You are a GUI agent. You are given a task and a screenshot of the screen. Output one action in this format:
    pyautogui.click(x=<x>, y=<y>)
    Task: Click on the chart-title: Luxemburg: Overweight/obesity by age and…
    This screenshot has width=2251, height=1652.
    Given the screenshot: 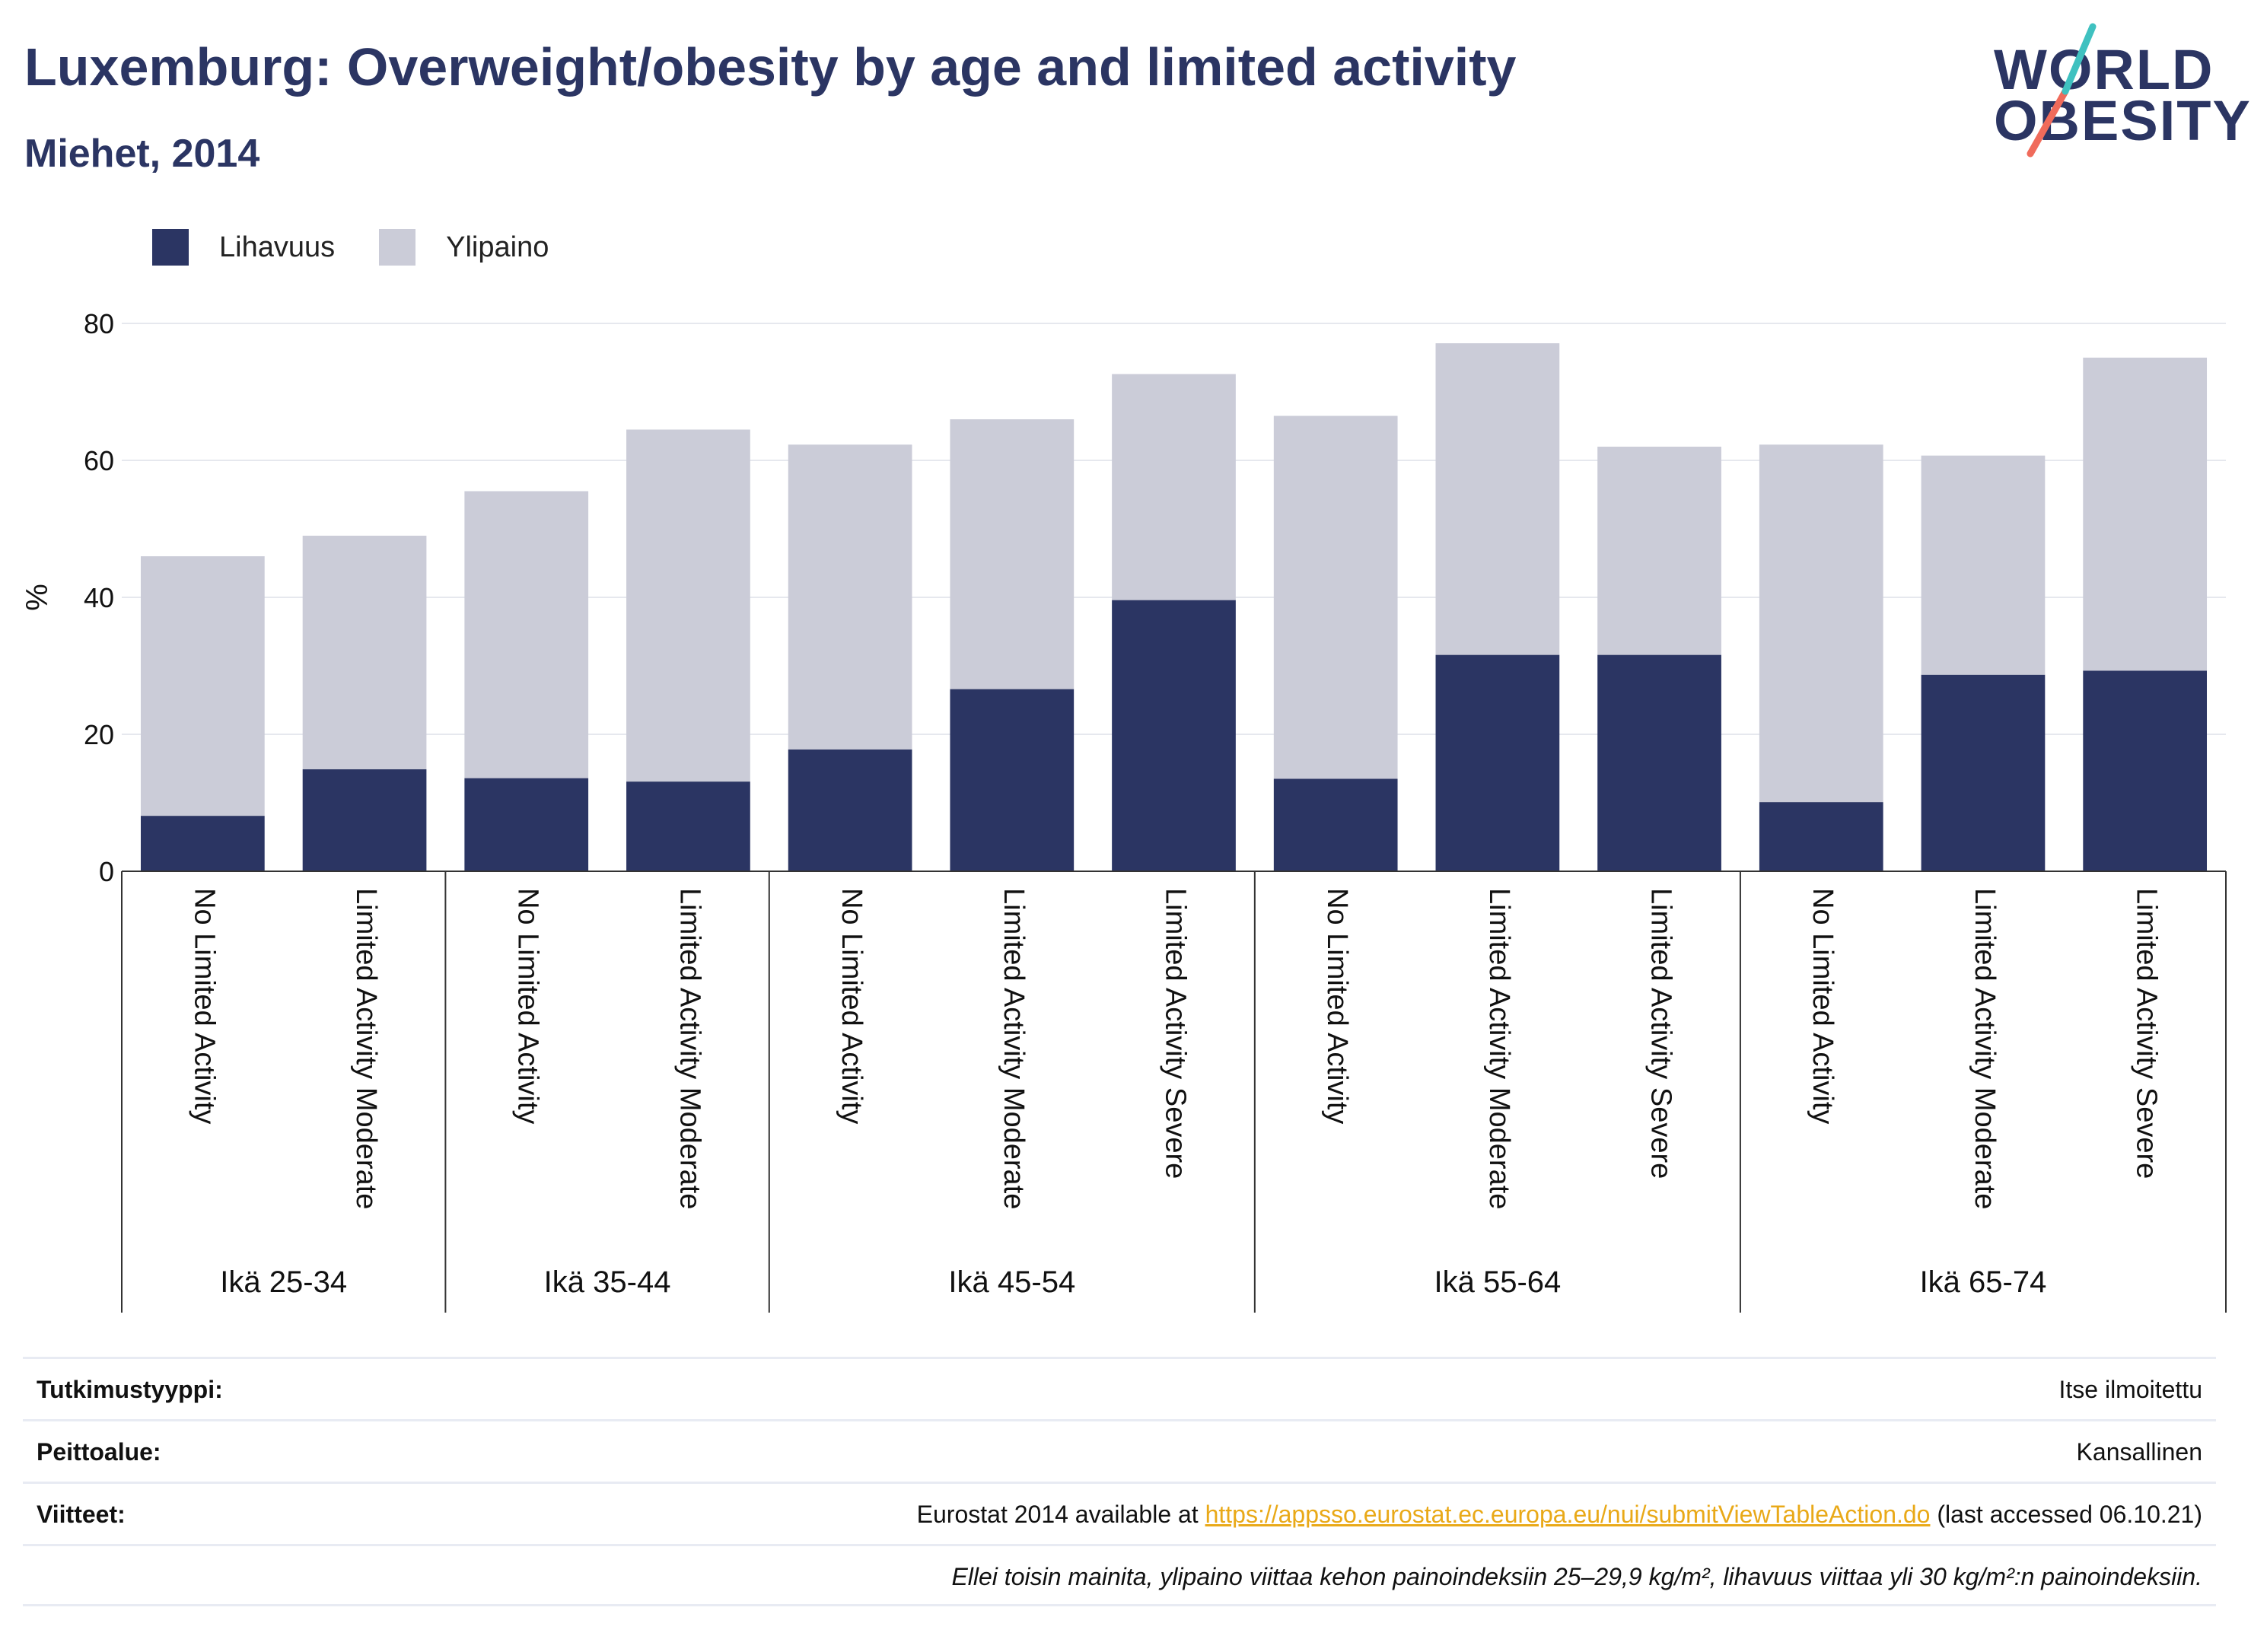 What is the action you would take?
    pyautogui.click(x=770, y=67)
    